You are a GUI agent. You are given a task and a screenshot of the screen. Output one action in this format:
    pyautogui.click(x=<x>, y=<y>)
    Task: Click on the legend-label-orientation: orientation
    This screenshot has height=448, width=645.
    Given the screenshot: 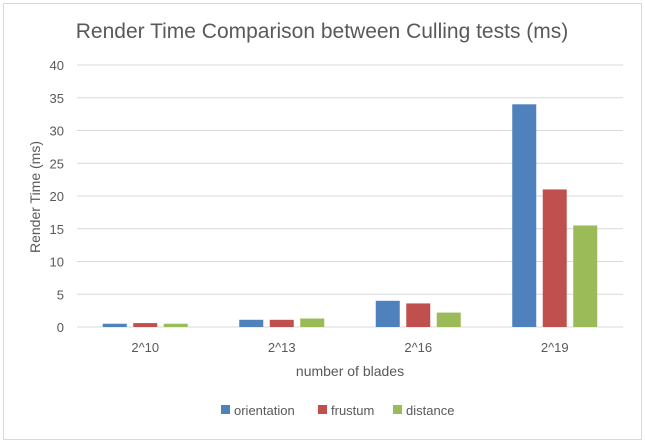 What is the action you would take?
    pyautogui.click(x=264, y=410)
    